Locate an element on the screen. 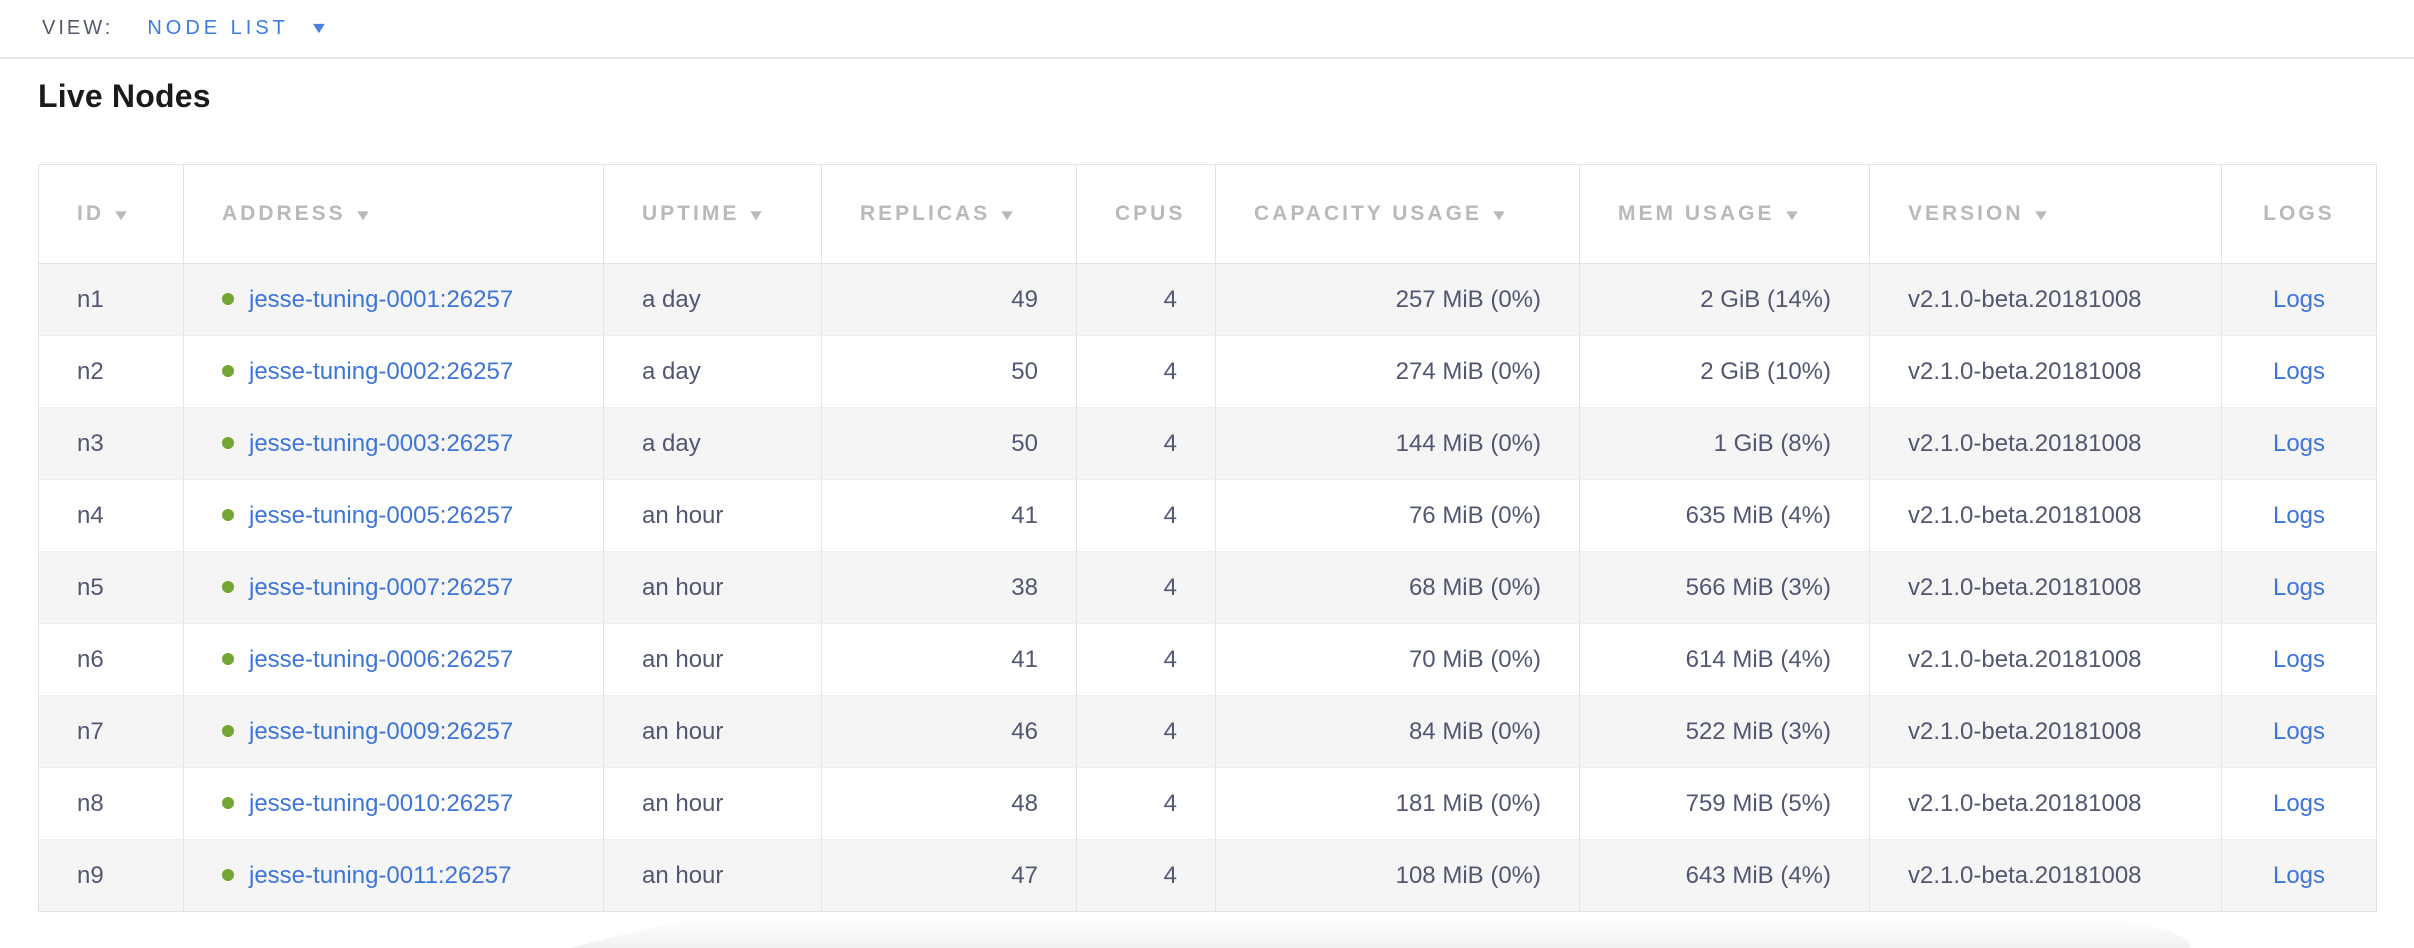 This screenshot has height=948, width=2414. column-header-logs: LOGS is located at coordinates (2299, 214).